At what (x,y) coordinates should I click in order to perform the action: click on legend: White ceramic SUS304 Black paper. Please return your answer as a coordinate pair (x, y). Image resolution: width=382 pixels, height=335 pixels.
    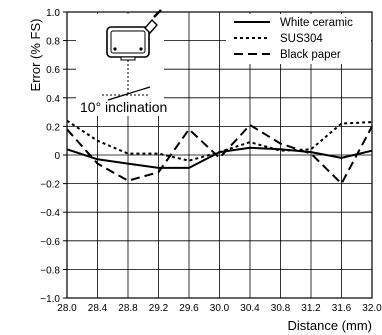
    Looking at the image, I should click on (298, 39).